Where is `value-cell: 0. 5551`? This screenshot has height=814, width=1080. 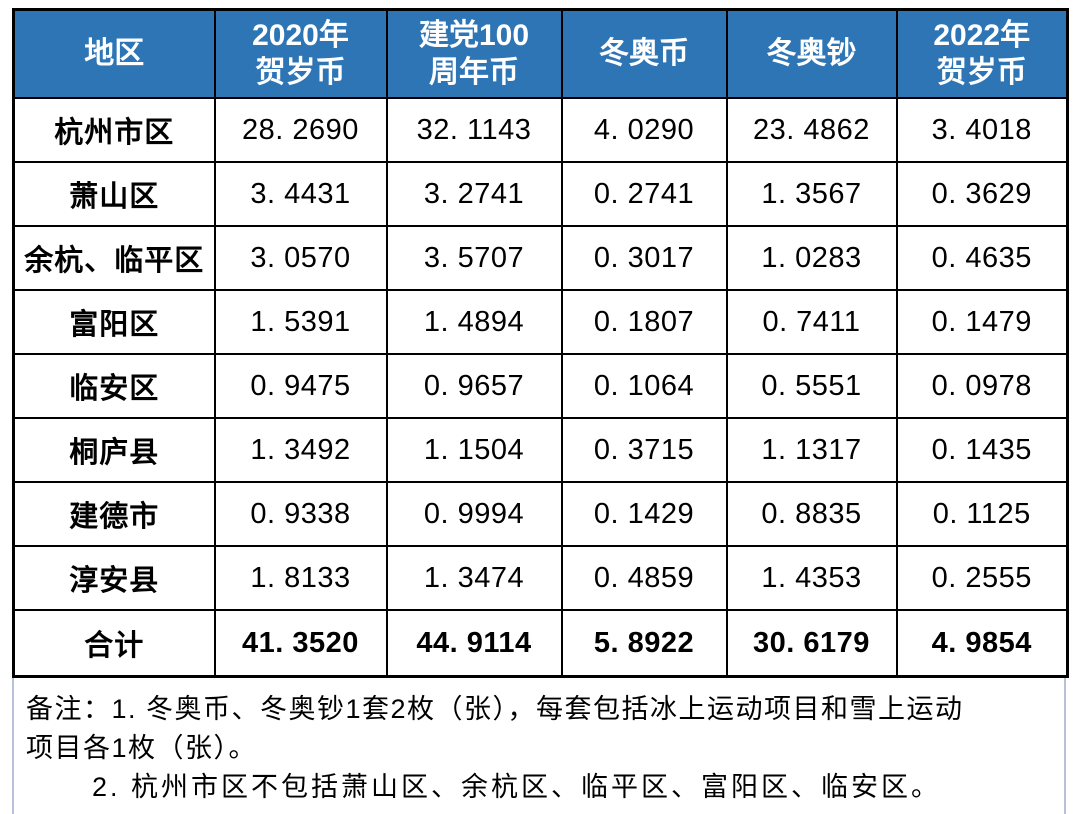 value-cell: 0. 5551 is located at coordinates (811, 386).